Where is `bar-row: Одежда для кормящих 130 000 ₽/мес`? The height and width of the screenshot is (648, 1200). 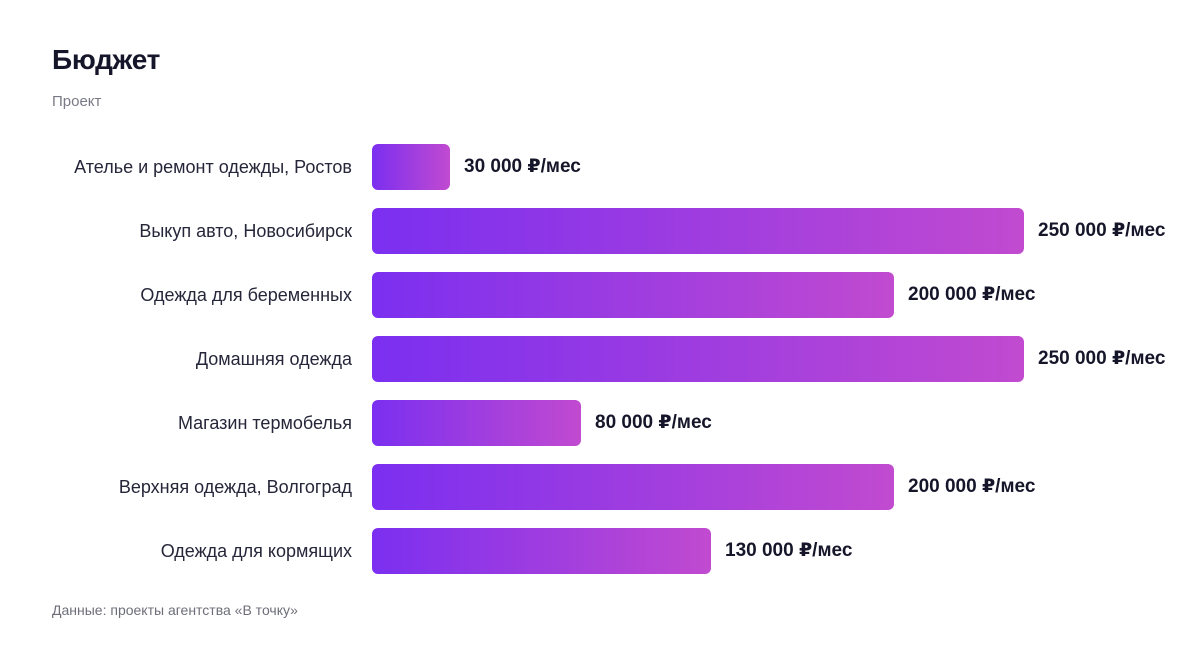 bar-row: Одежда для кормящих 130 000 ₽/мес is located at coordinates (600, 551).